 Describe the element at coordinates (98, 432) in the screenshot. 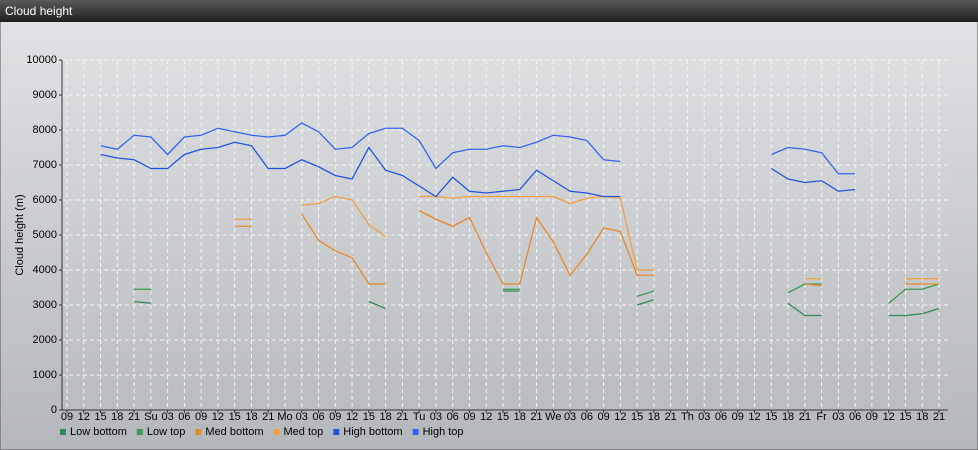

I see `legend-label: Low bottom` at that location.